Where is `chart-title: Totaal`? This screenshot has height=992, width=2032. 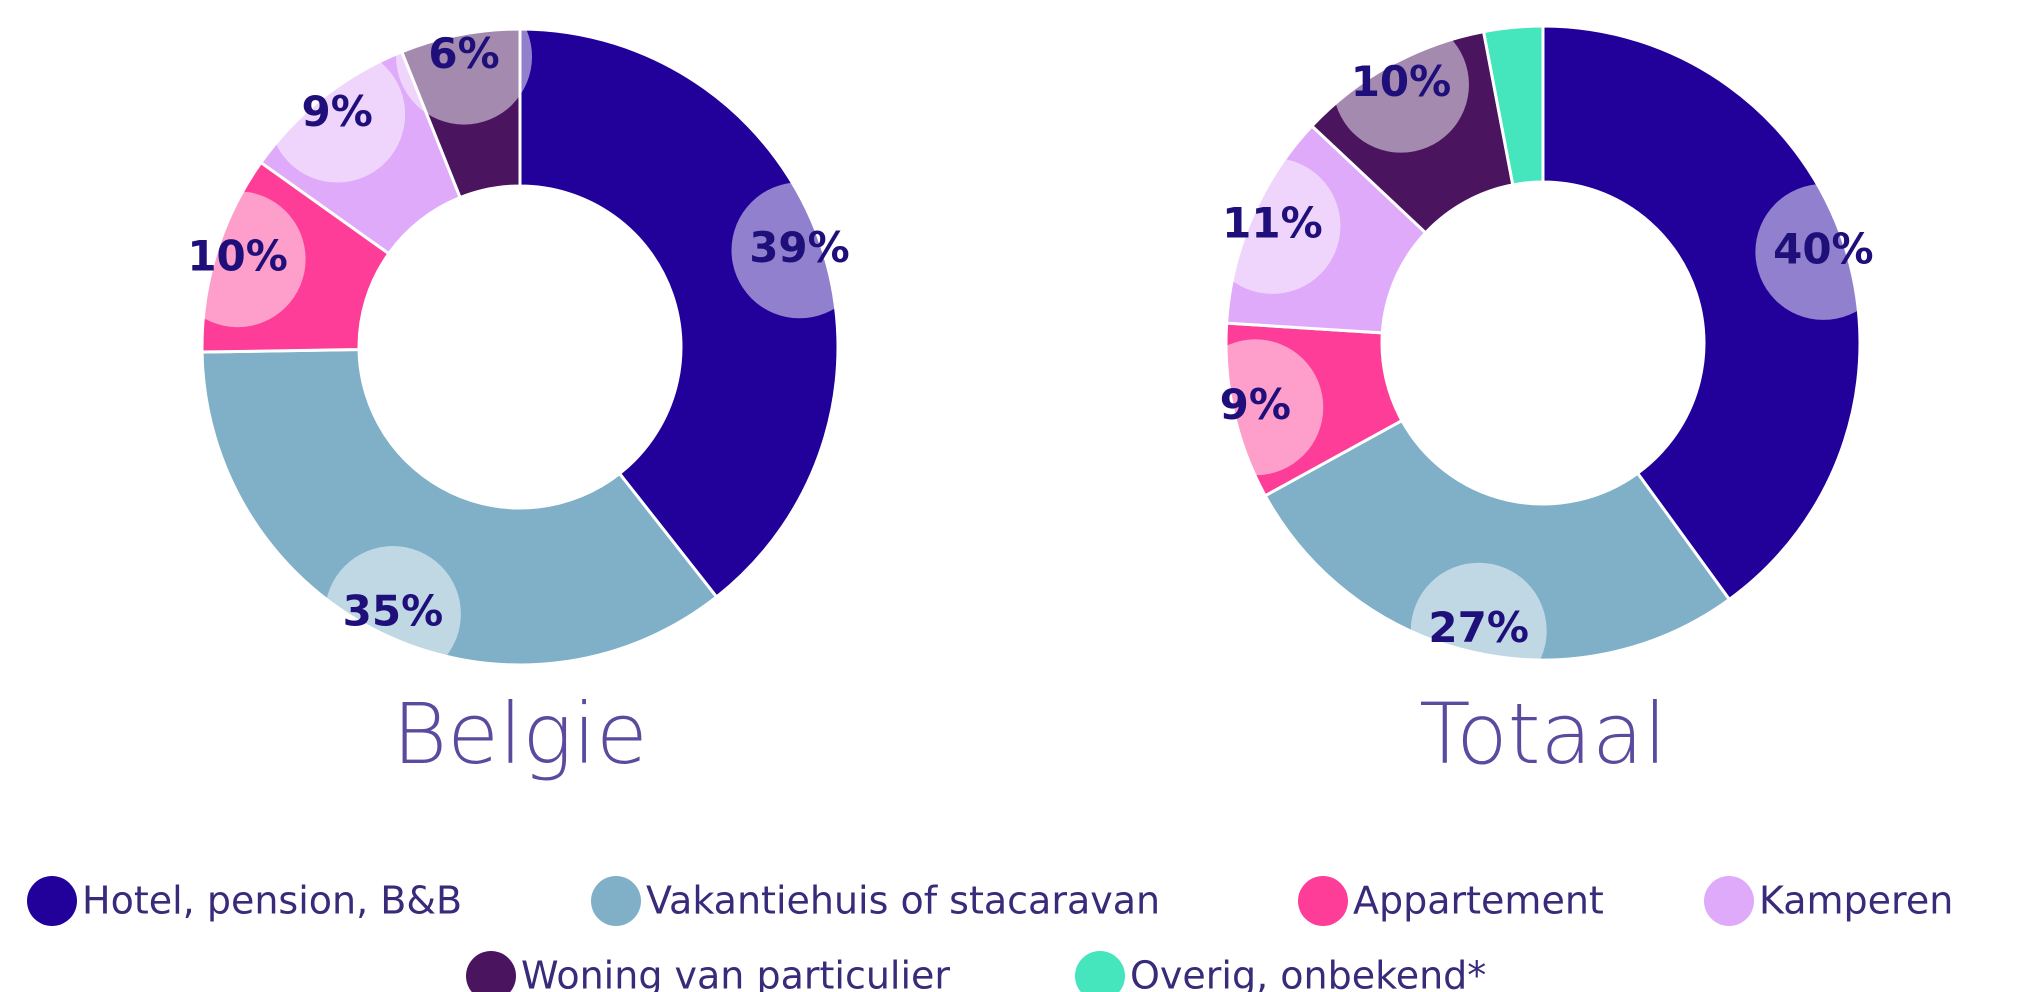 chart-title: Totaal is located at coordinates (1543, 734).